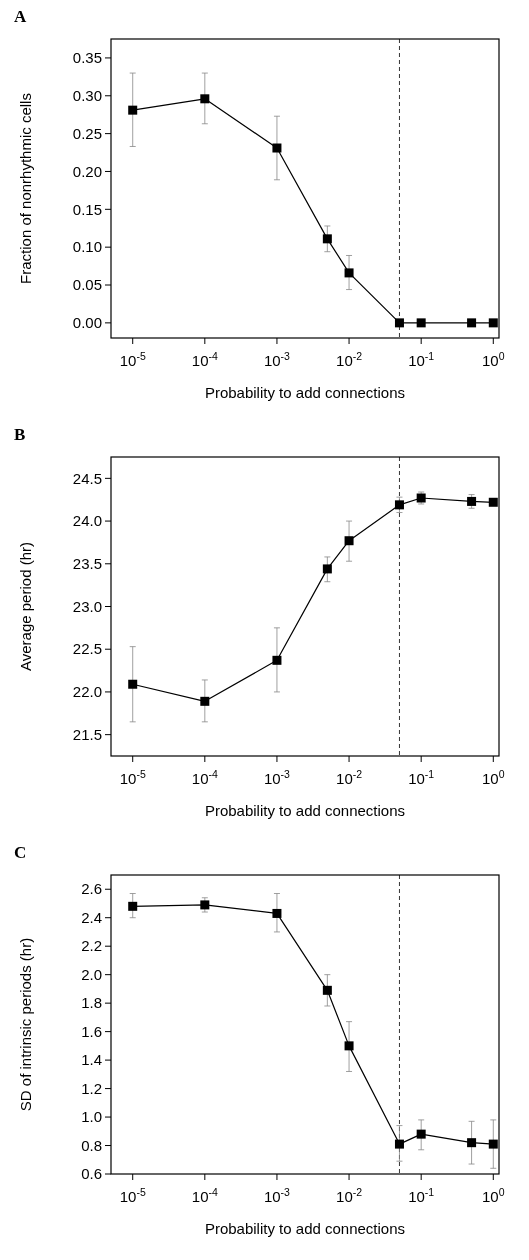 This screenshot has height=1260, width=529. What do you see at coordinates (87, 649) in the screenshot?
I see `y-tick-label: 22.5` at bounding box center [87, 649].